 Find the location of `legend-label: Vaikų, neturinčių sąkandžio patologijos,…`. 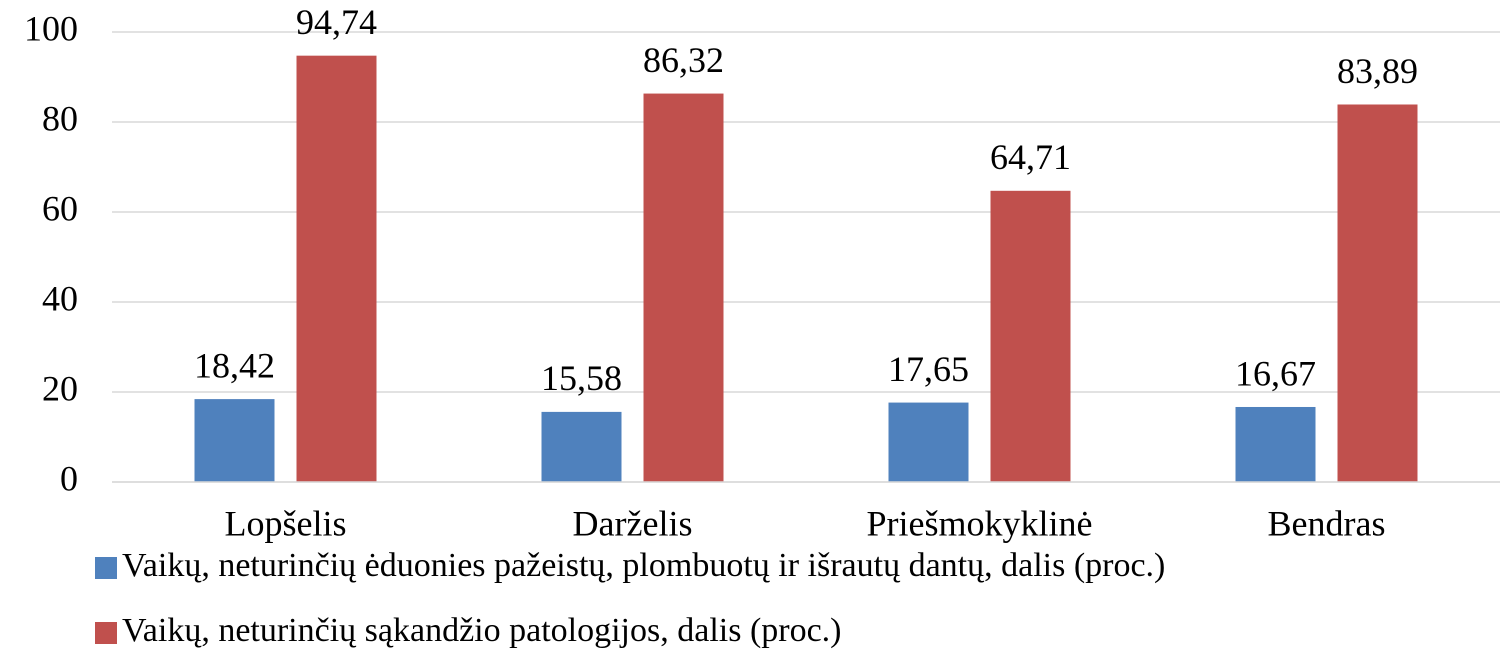

legend-label: Vaikų, neturinčių sąkandžio patologijos,… is located at coordinates (482, 630).